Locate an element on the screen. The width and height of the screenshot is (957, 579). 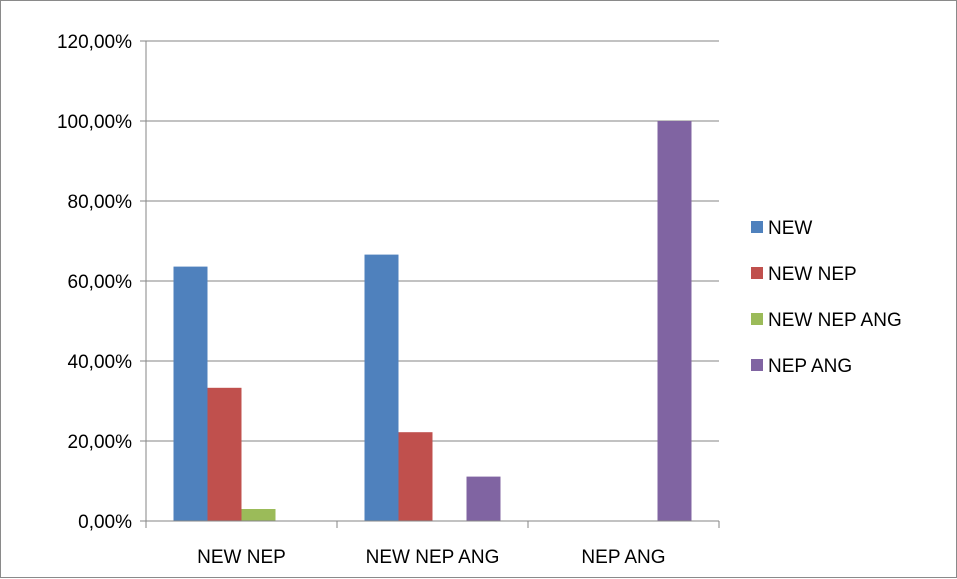
category-labels: NEW NEP NEW NEP ANG NEP ANG is located at coordinates (431, 557).